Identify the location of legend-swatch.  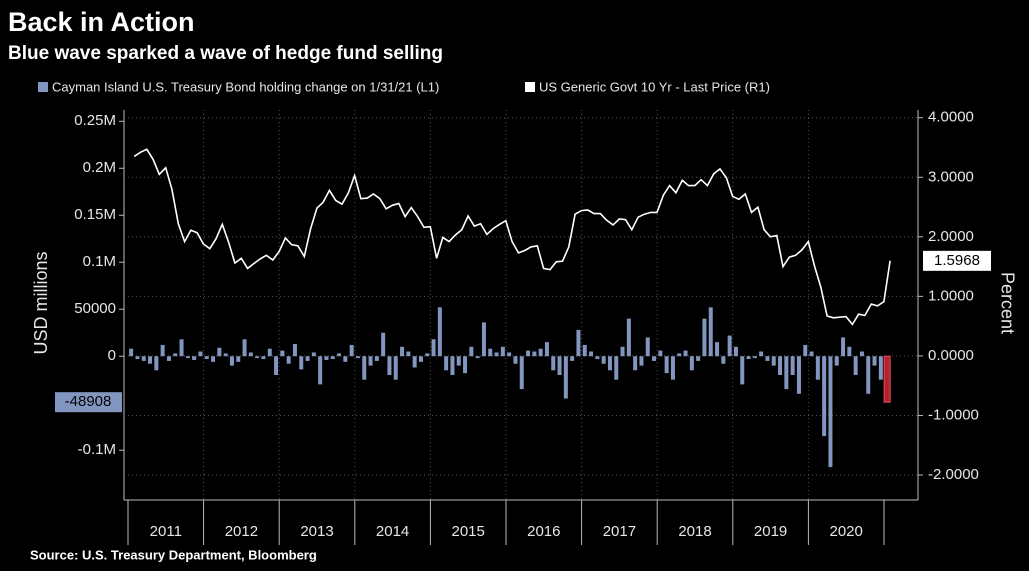
(530, 87).